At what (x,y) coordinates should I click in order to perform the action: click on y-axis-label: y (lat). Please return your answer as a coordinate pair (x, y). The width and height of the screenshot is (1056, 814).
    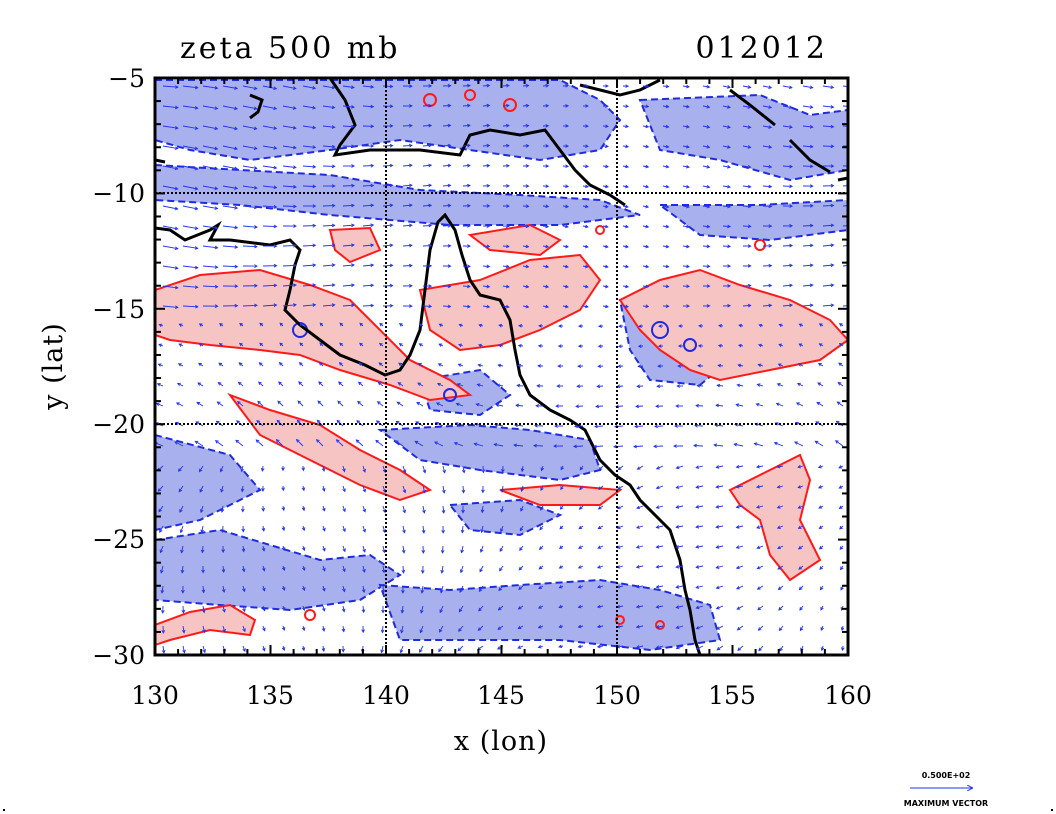
    Looking at the image, I should click on (53, 366).